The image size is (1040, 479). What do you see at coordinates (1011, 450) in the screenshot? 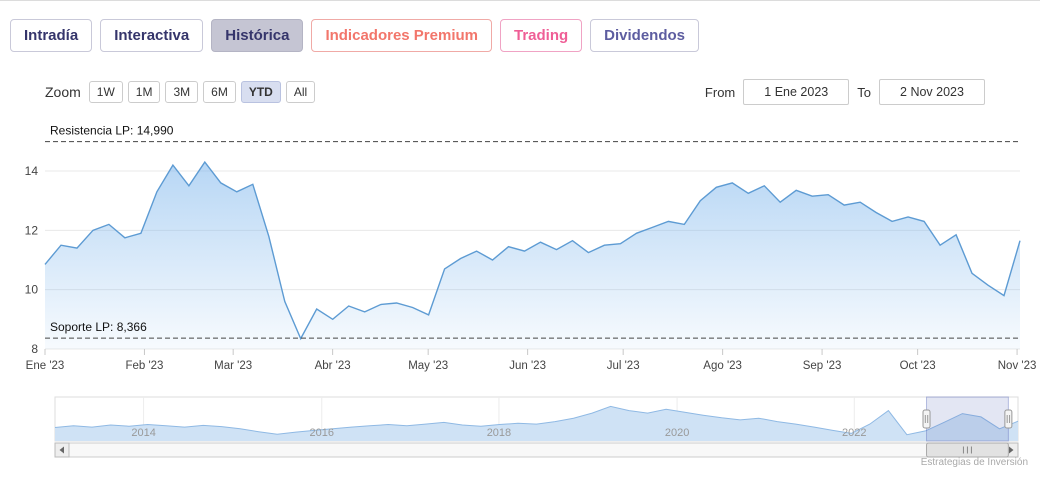
I see `scrollbar-right-arrow-icon` at bounding box center [1011, 450].